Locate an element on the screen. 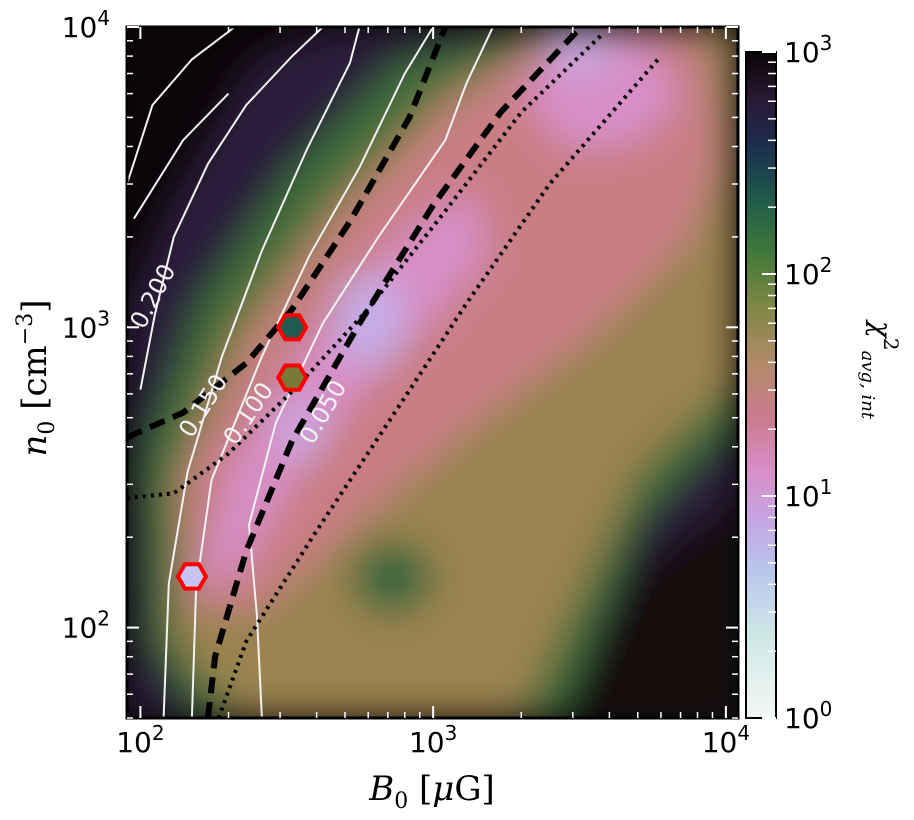 The width and height of the screenshot is (914, 820). colorbar-tick-label: 10⁰ is located at coordinates (808, 716).